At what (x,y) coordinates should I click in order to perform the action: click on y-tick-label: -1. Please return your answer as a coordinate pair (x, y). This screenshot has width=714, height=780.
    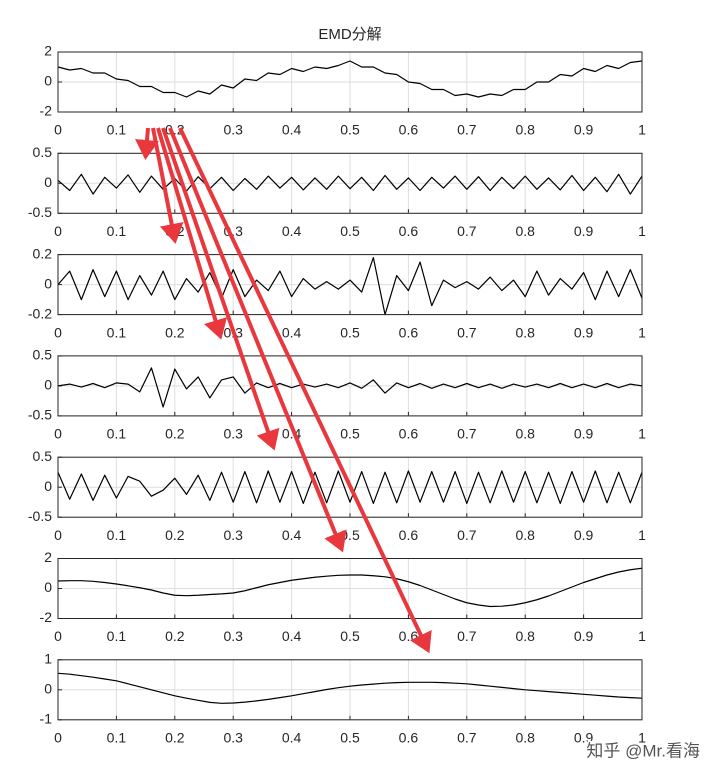
    Looking at the image, I should click on (46, 719).